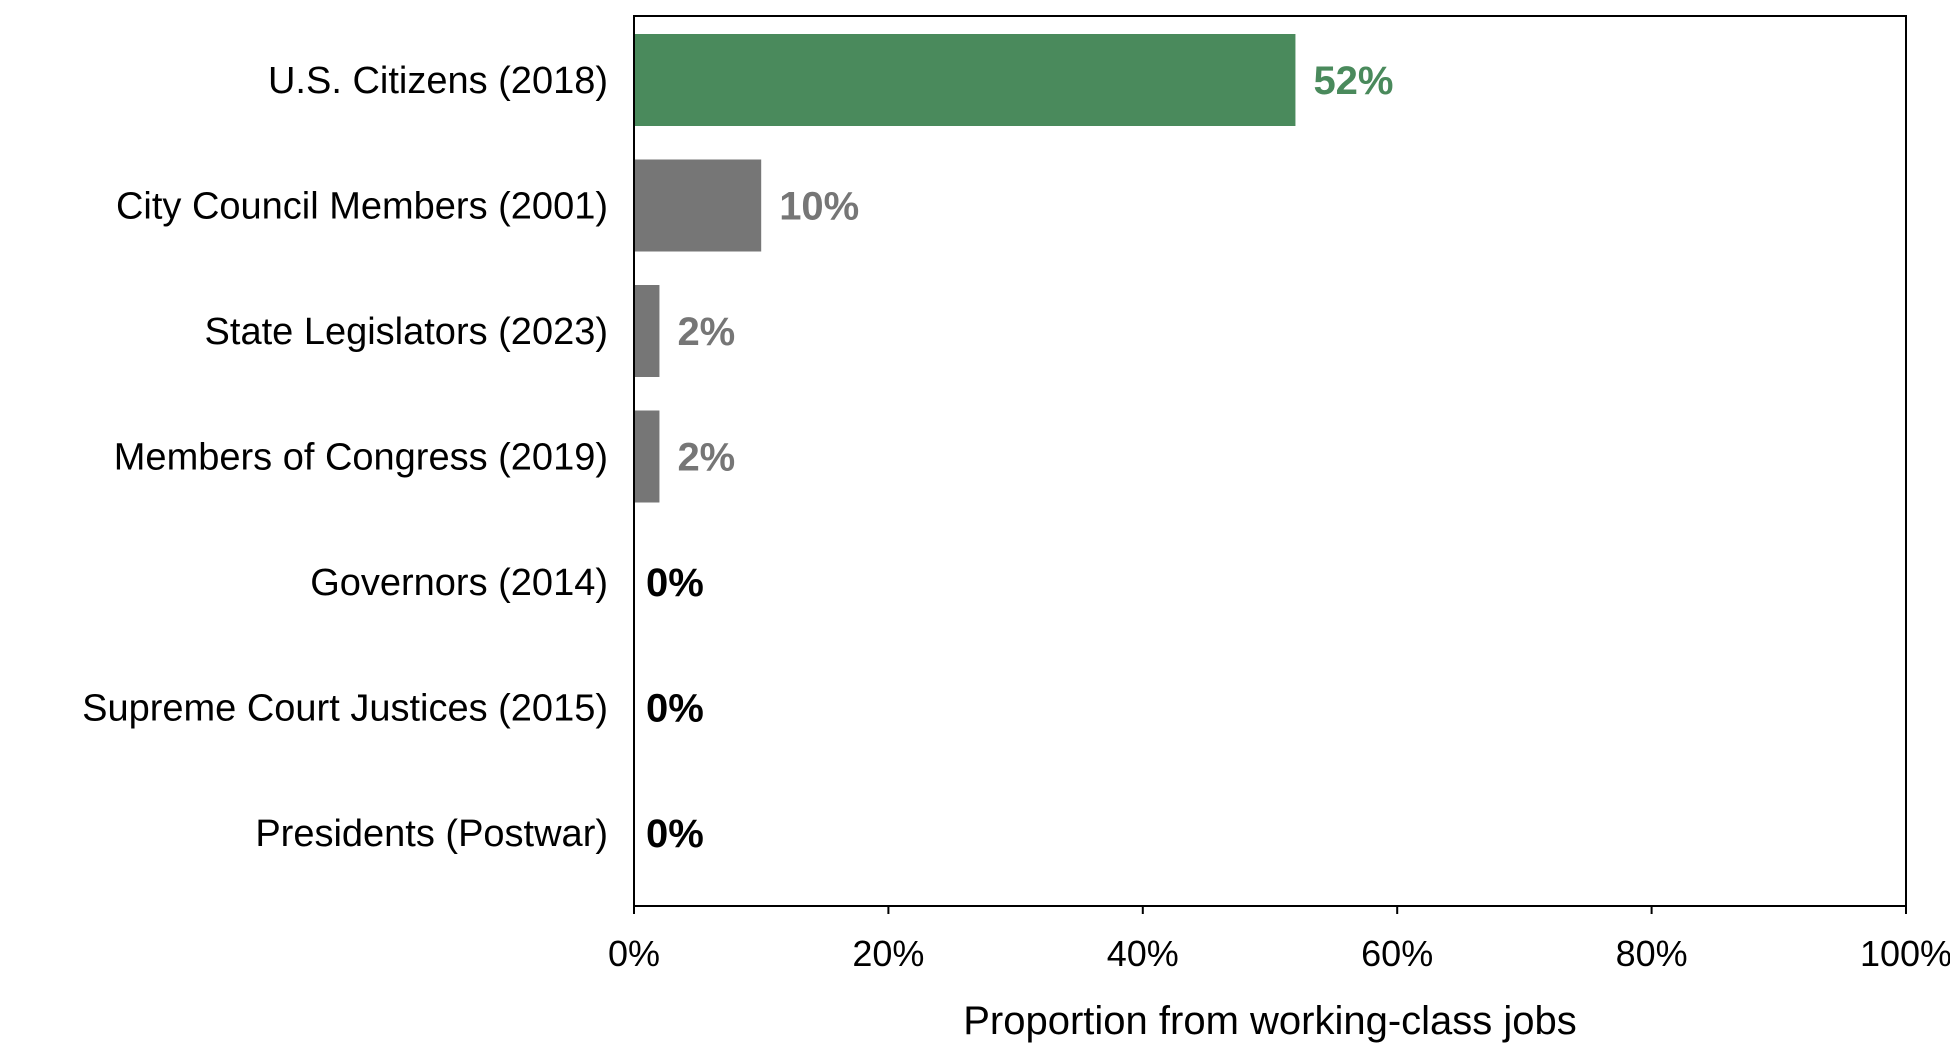 This screenshot has width=1950, height=1055. What do you see at coordinates (1353, 81) in the screenshot?
I see `value-label-u-s-citizens-2018: 52%` at bounding box center [1353, 81].